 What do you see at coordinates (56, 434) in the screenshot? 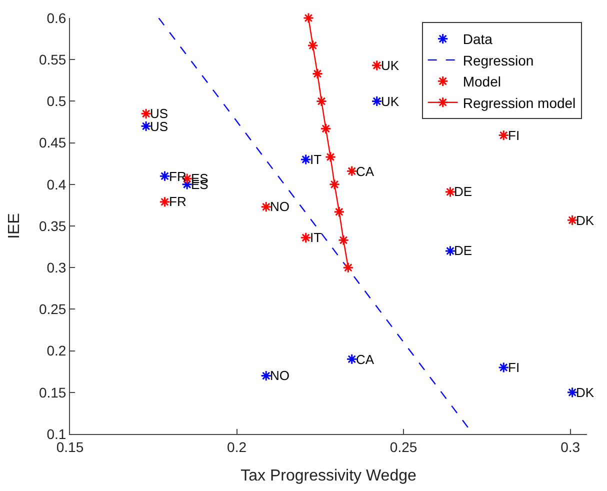
I see `y-tick-label: 0.1` at bounding box center [56, 434].